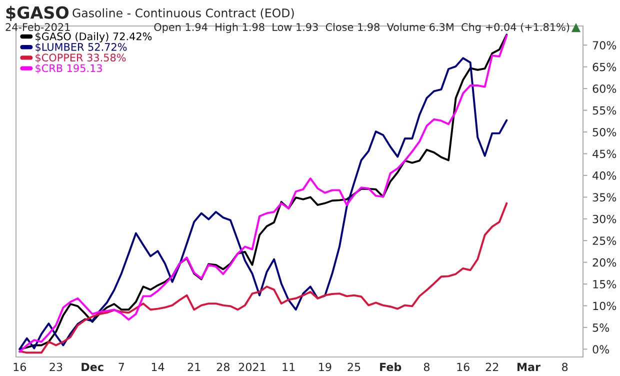 The image size is (620, 376). Describe the element at coordinates (604, 67) in the screenshot. I see `y-tick-label: 65%` at that location.